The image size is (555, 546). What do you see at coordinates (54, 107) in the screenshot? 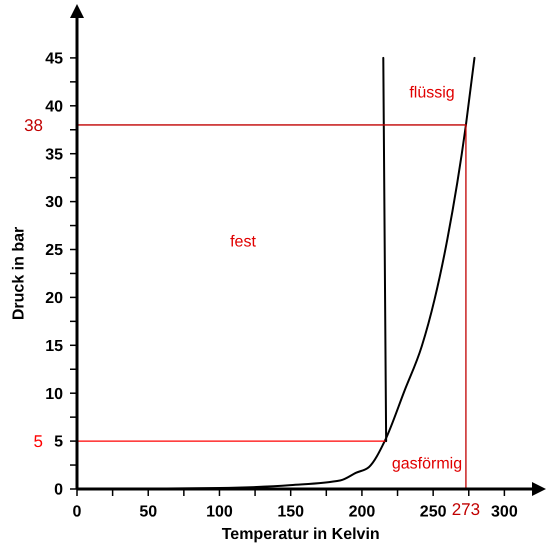
I see `y-tick-label: 40` at bounding box center [54, 107].